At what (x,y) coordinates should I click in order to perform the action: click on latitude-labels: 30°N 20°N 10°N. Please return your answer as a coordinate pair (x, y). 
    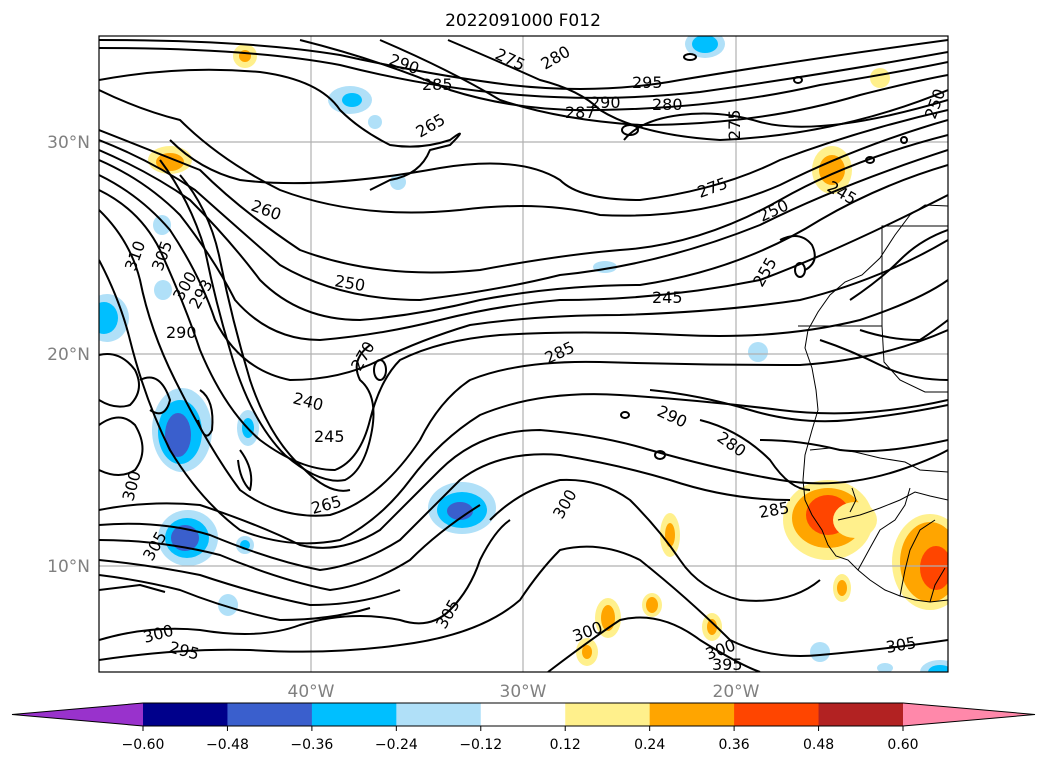
    Looking at the image, I should click on (68, 355).